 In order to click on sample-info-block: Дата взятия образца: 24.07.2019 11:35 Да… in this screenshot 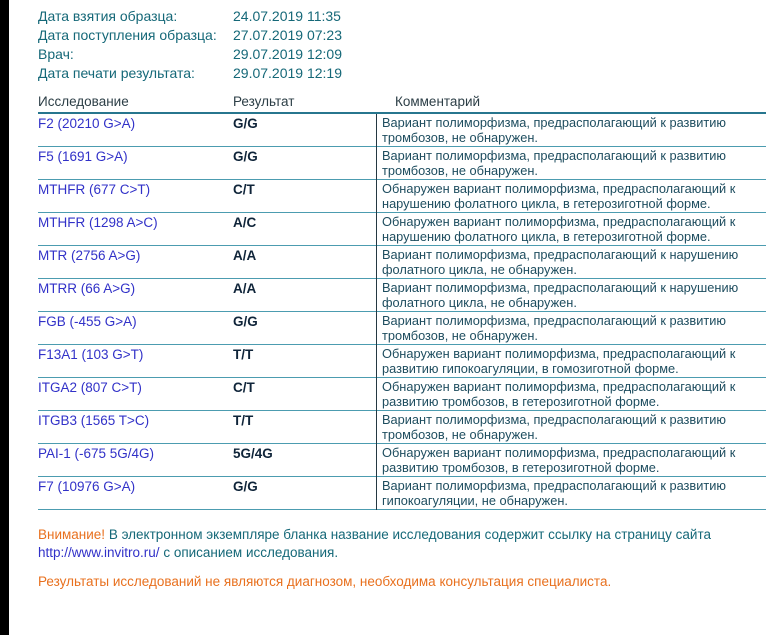, I will do `click(402, 45)`.